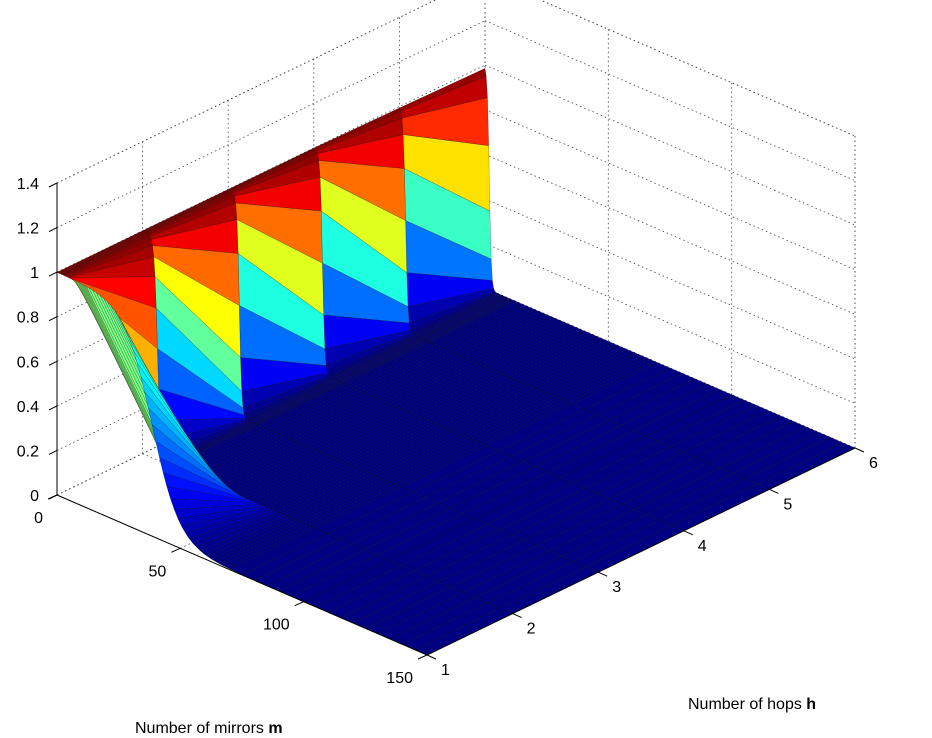 This screenshot has height=738, width=932. I want to click on h-axis-line, so click(641, 551).